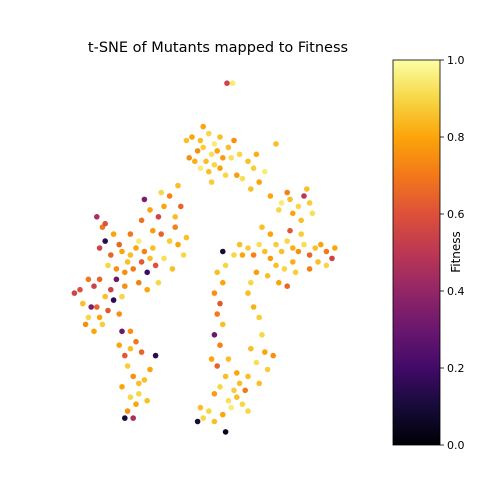  I want to click on colorbar-tick-label: 0.8, so click(456, 137).